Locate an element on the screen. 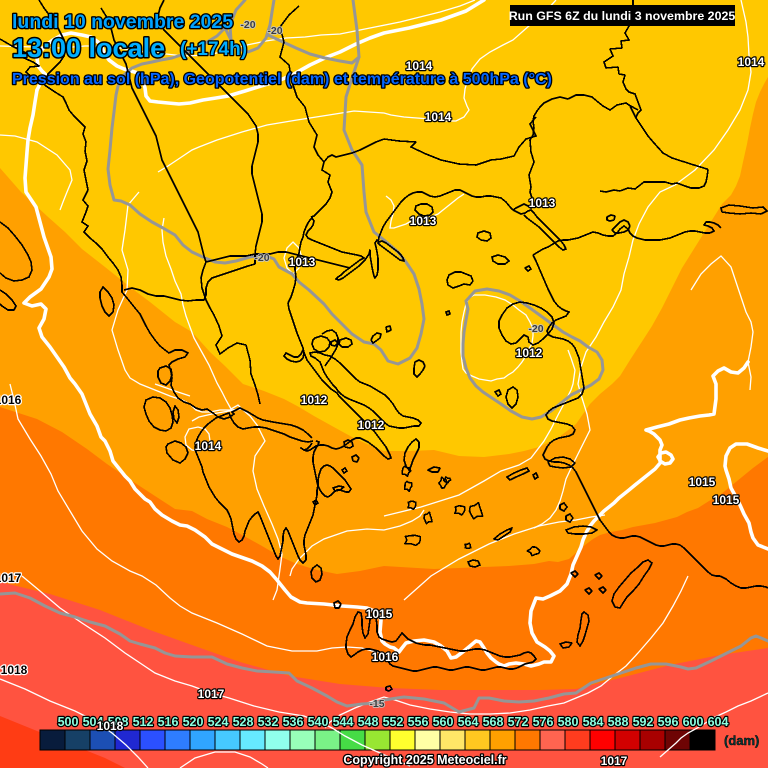 The height and width of the screenshot is (773, 768). svg-text: 568 is located at coordinates (493, 722).